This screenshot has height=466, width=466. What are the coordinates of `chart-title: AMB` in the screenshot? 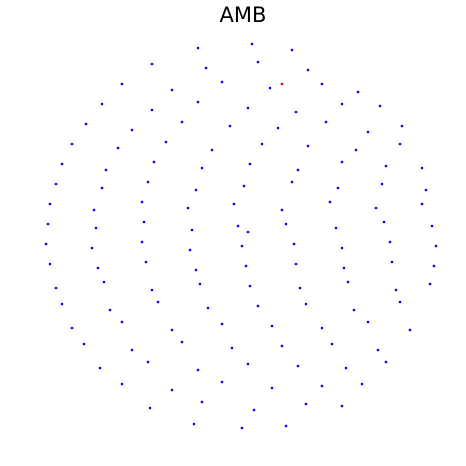 It's located at (243, 15).